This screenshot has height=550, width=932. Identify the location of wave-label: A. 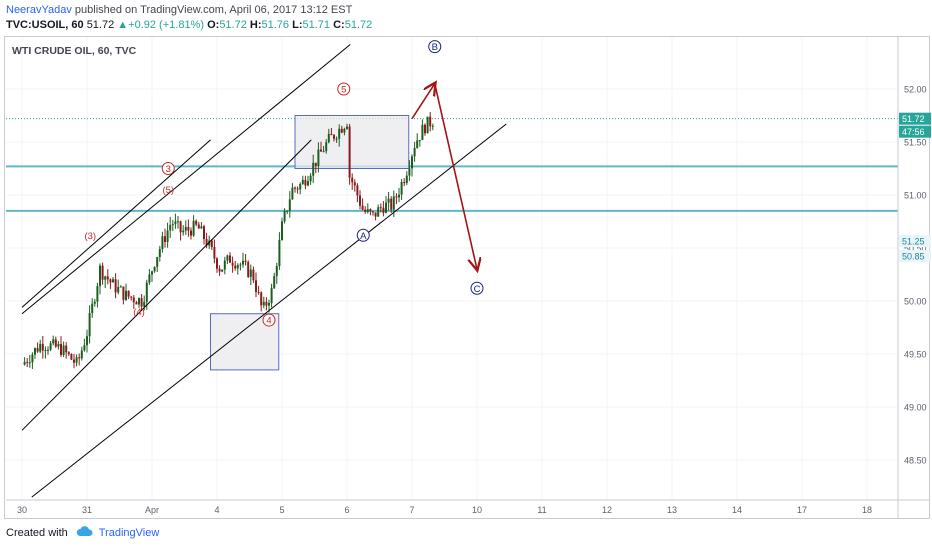
(363, 236).